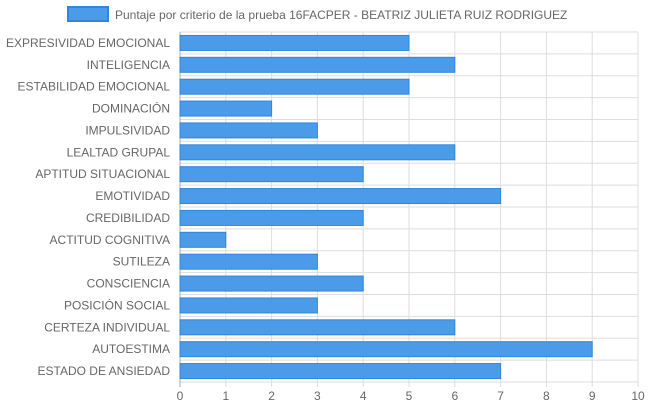  I want to click on x-tick-label: 0, so click(180, 396).